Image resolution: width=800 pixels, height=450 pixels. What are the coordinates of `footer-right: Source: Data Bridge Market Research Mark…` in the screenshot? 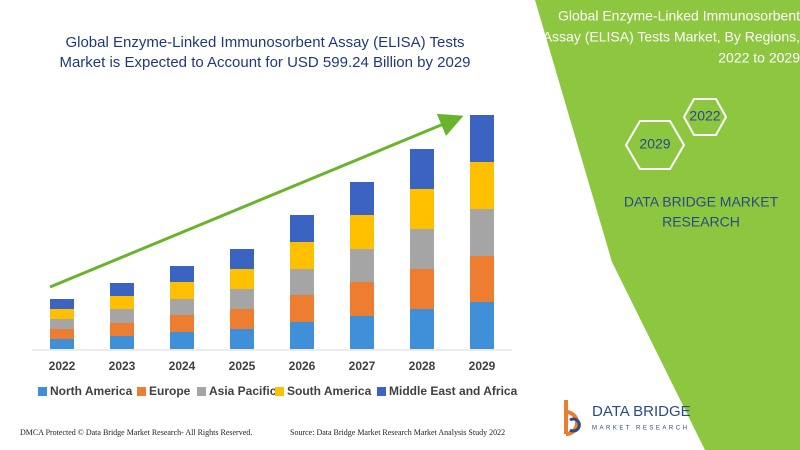 It's located at (397, 432).